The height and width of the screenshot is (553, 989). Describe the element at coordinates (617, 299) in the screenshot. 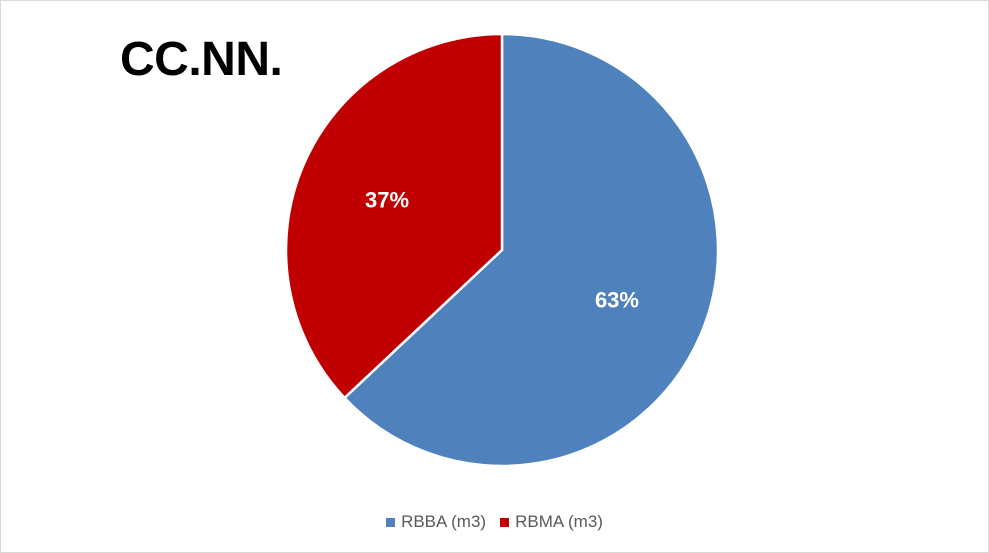

I see `data-label-rbba: 63%` at that location.